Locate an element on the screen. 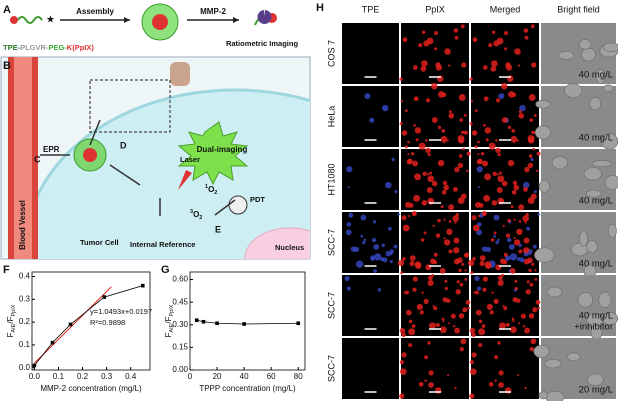 The width and height of the screenshot is (618, 401). internal-label: Internal Reference is located at coordinates (162, 244).